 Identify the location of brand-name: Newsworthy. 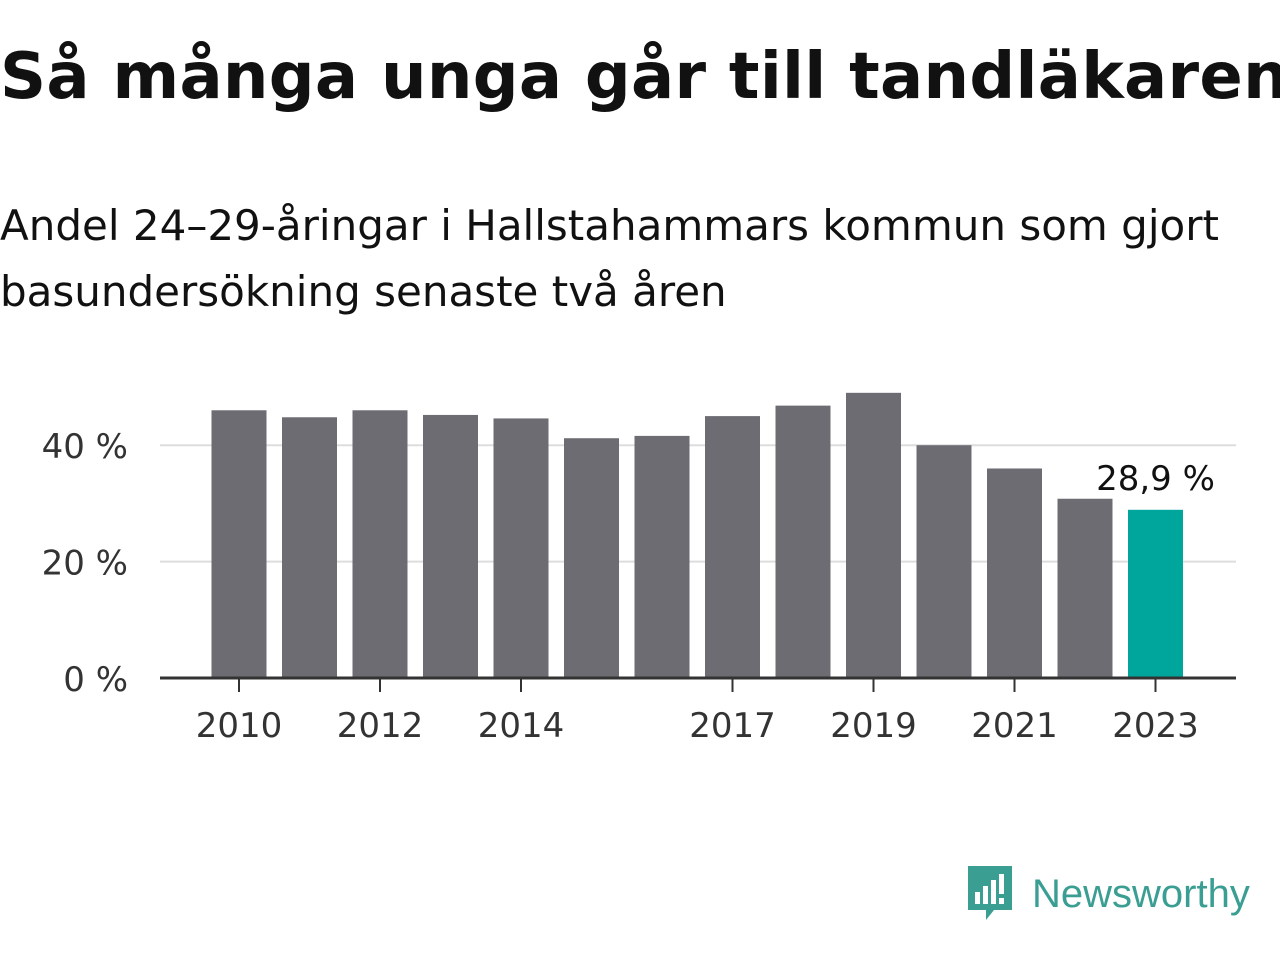
(1141, 893).